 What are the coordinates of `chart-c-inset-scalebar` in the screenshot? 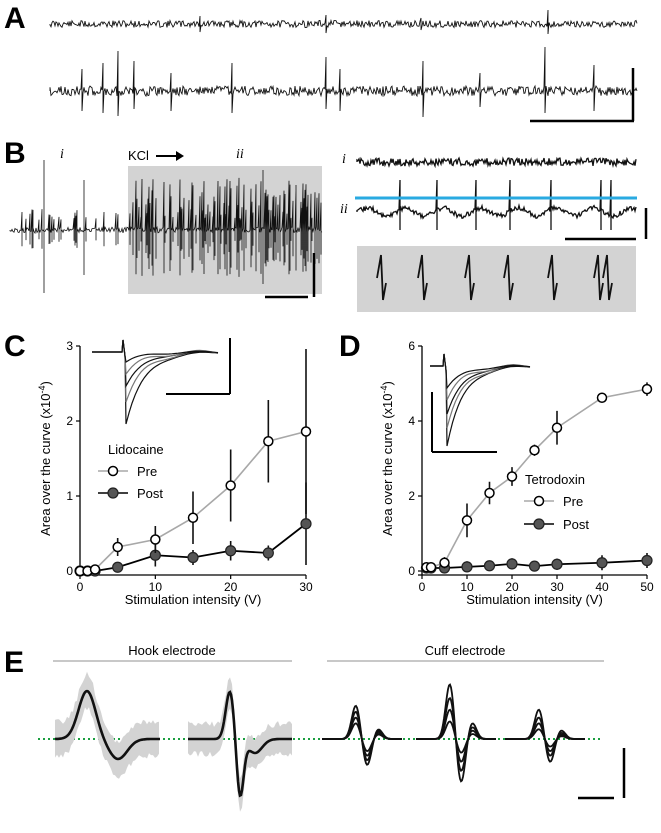 It's located at (198, 366).